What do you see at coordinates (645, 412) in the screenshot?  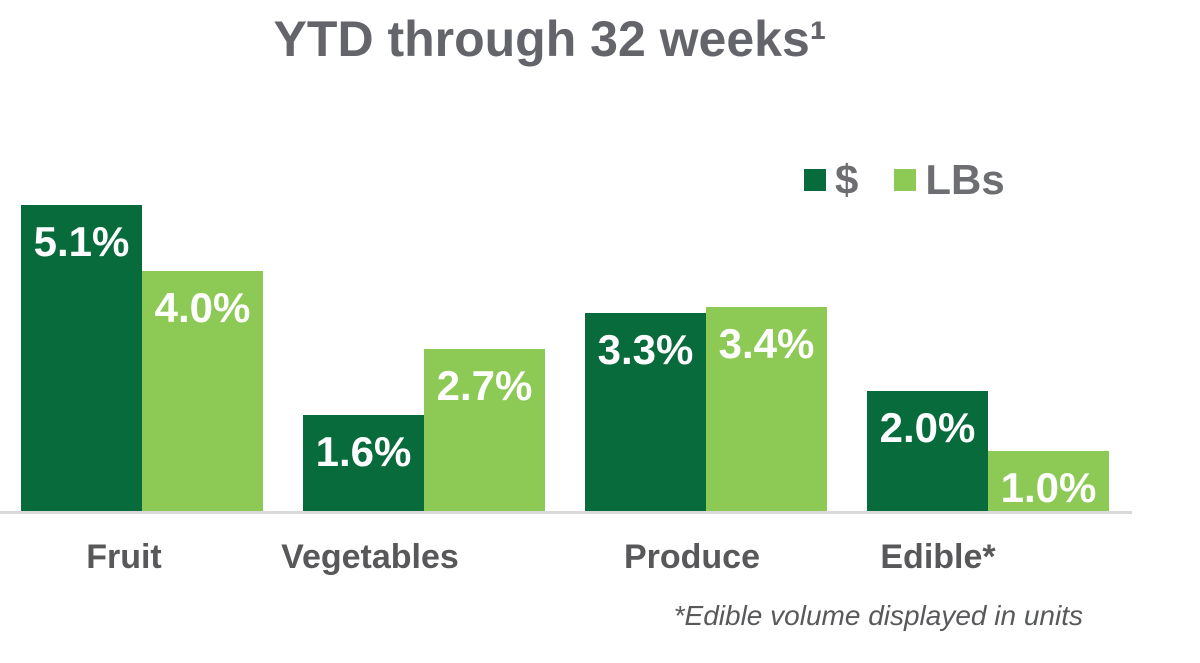 I see `bar-dollars-produce: 3.3%` at bounding box center [645, 412].